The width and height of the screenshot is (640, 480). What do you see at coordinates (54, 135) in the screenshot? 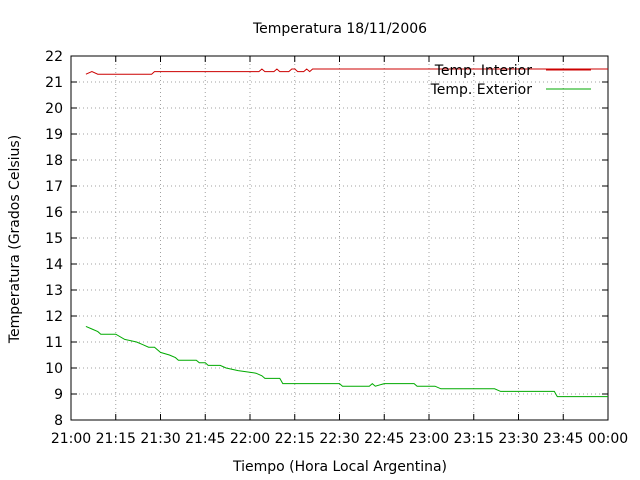
I see `y-tick-label: 19` at bounding box center [54, 135].